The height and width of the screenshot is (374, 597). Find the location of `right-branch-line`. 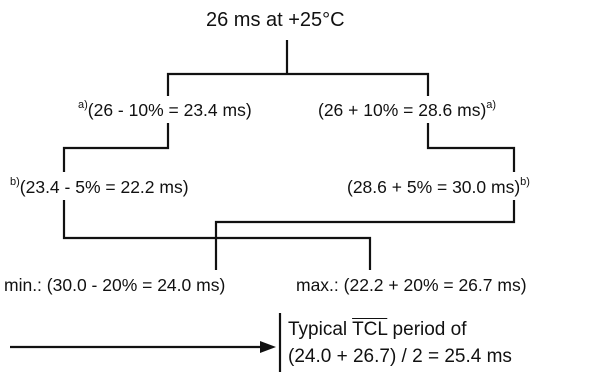

right-branch-line is located at coordinates (471, 147).